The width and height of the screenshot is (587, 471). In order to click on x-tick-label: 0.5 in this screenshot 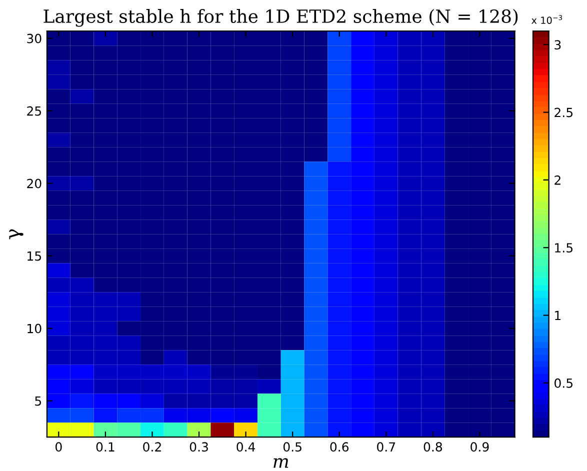, I will do `click(292, 447)`.